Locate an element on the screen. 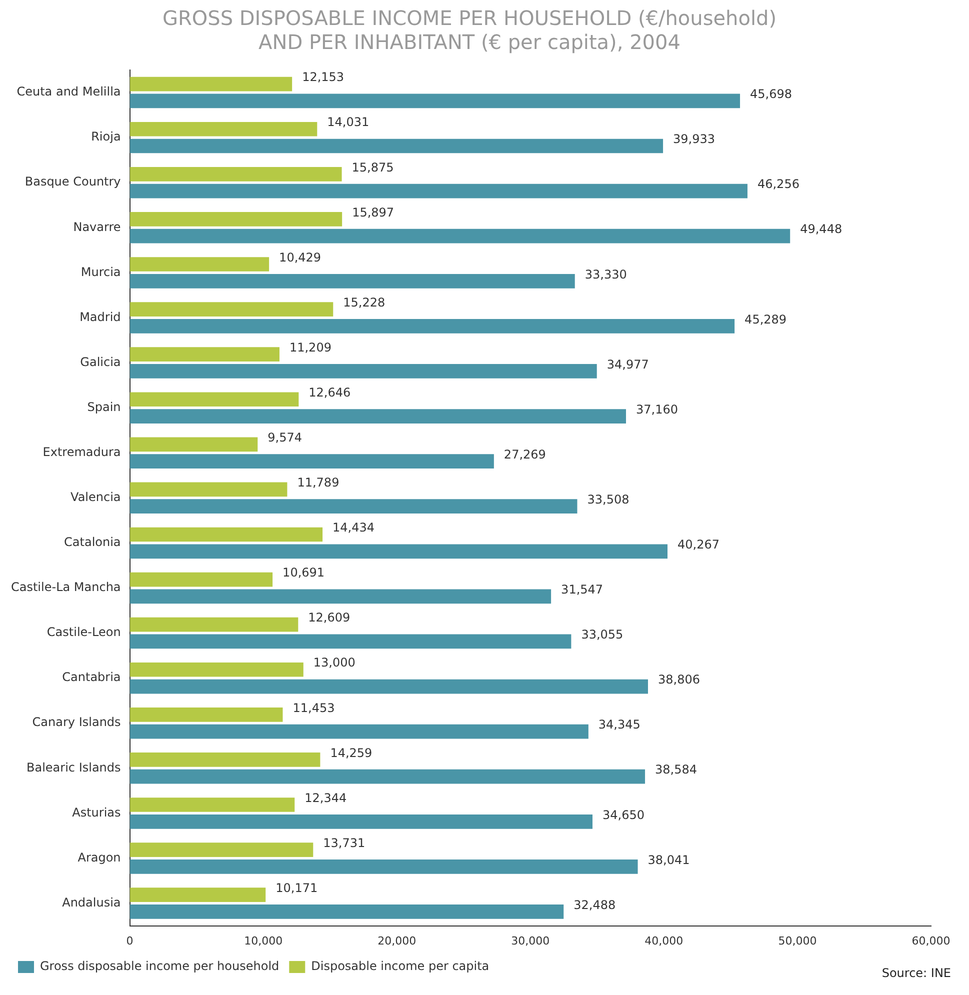 The width and height of the screenshot is (969, 995). data-label: 15,875 is located at coordinates (373, 167).